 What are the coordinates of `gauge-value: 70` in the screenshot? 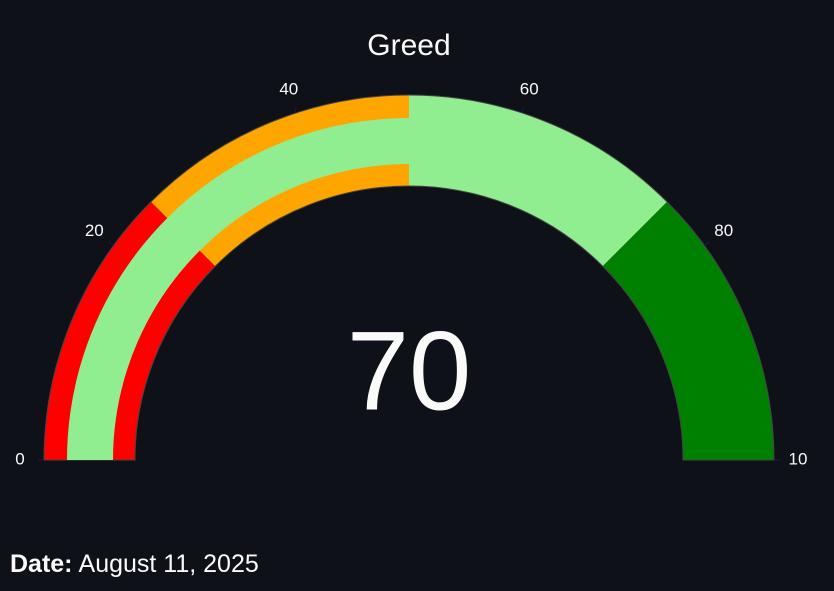 It's located at (409, 371).